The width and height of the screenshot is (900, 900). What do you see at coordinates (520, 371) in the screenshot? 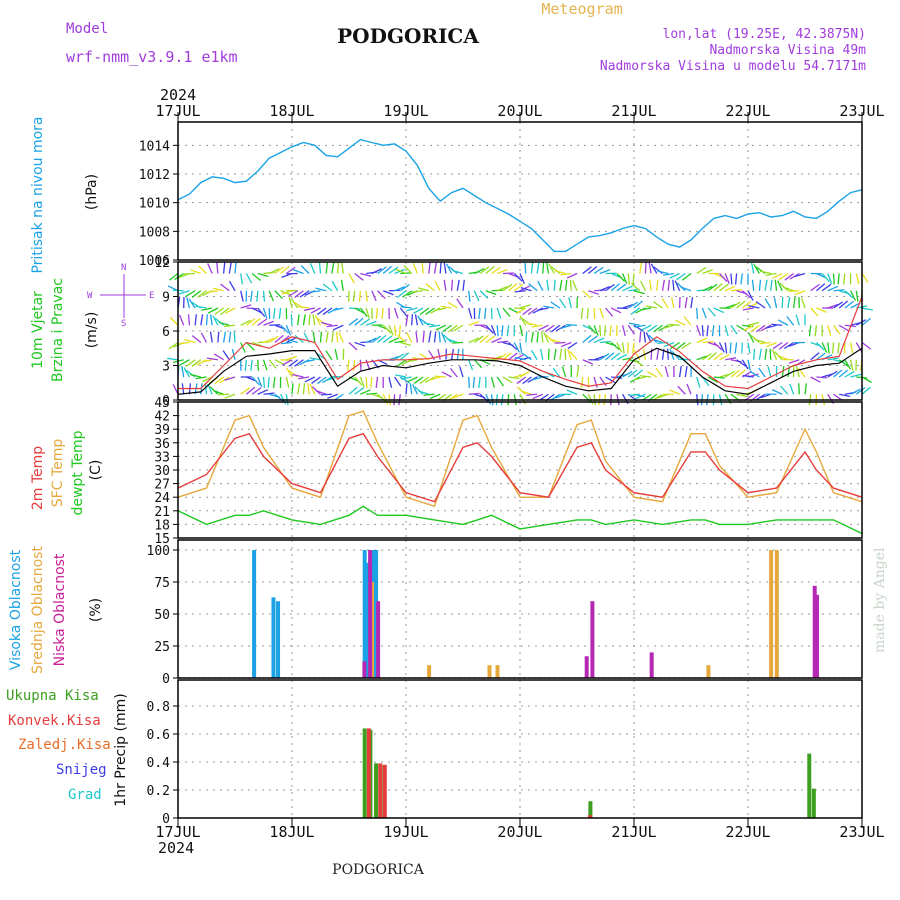
I see `wind-speed-line` at bounding box center [520, 371].